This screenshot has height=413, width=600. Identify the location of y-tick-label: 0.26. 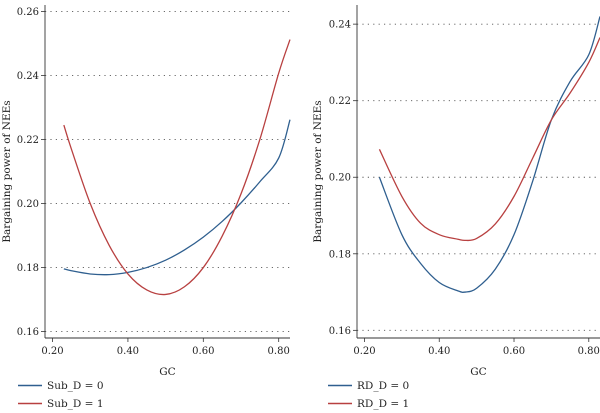
(28, 12).